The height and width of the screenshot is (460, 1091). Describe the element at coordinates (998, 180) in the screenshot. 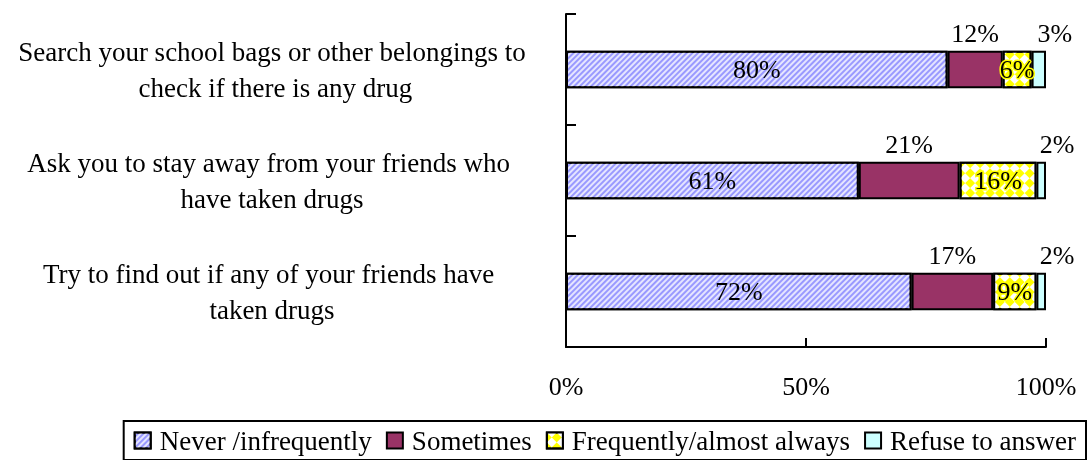

I see `data-label: 16%` at that location.